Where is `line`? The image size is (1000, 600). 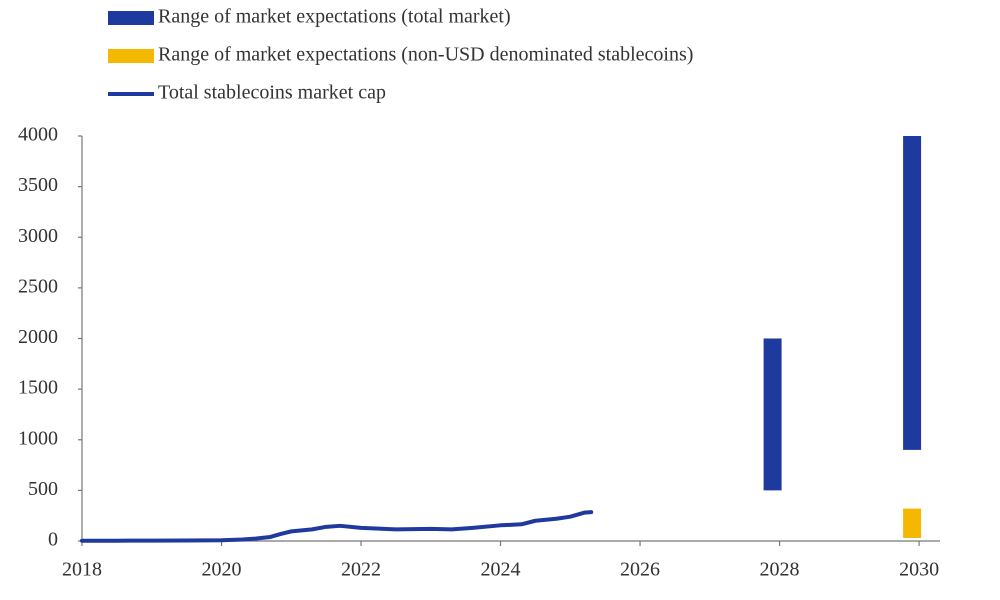
line is located at coordinates (337, 526).